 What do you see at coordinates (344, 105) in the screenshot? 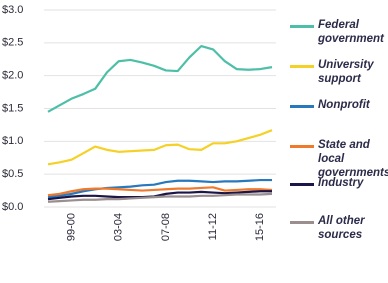
I see `legend-label: Nonprofit` at bounding box center [344, 105].